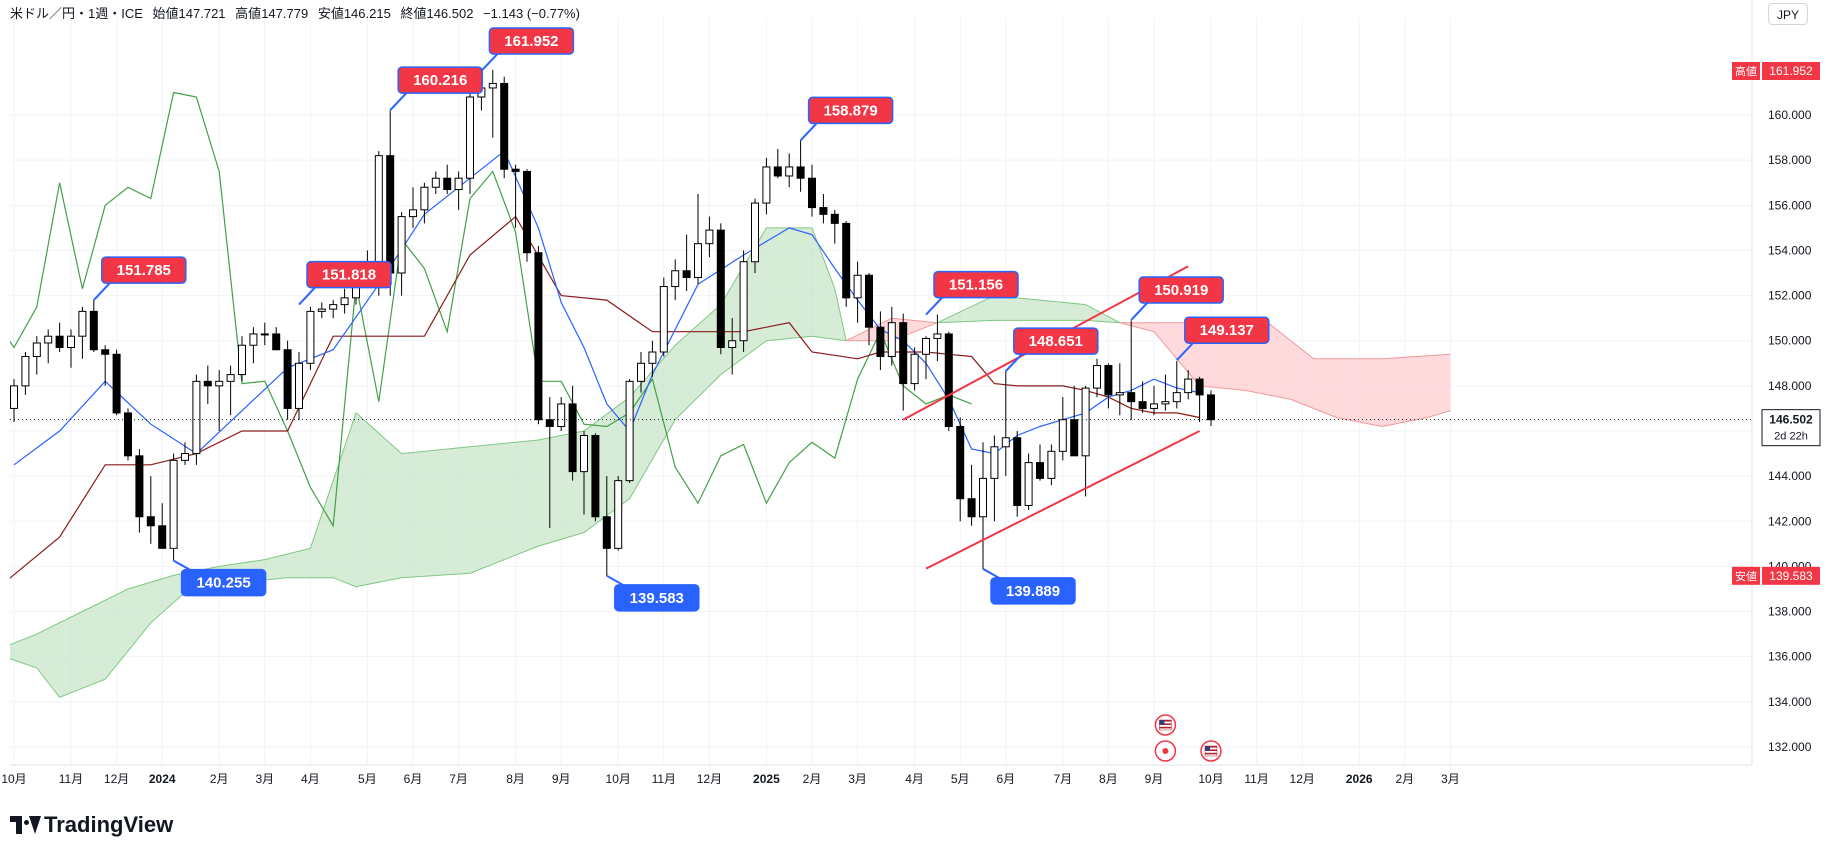 The height and width of the screenshot is (847, 1826). I want to click on y-tick-label: 142.000, so click(1790, 521).